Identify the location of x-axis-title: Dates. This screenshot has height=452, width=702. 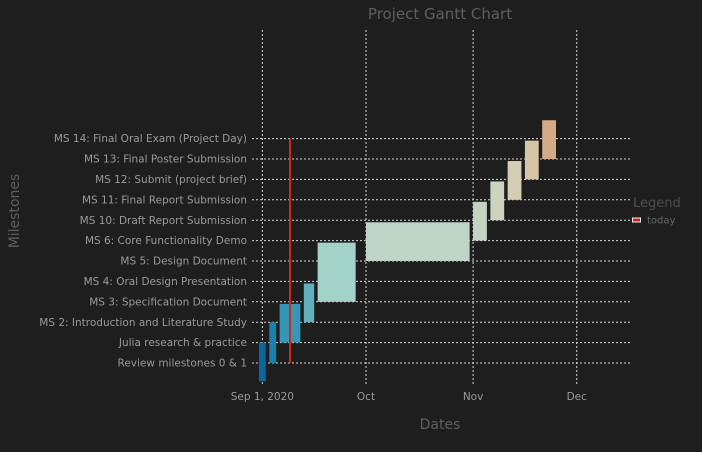
(440, 425).